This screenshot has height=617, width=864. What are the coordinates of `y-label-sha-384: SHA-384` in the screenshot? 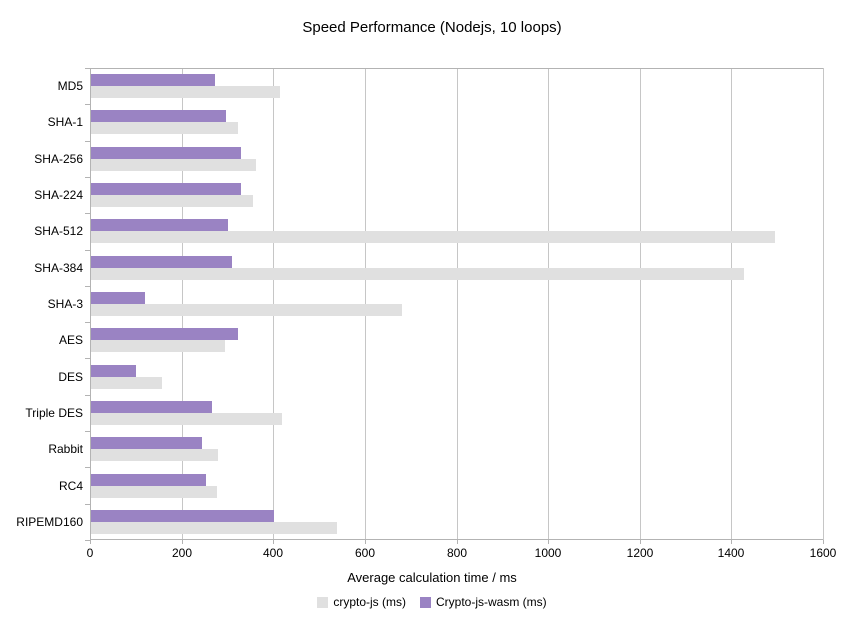 It's located at (58, 268).